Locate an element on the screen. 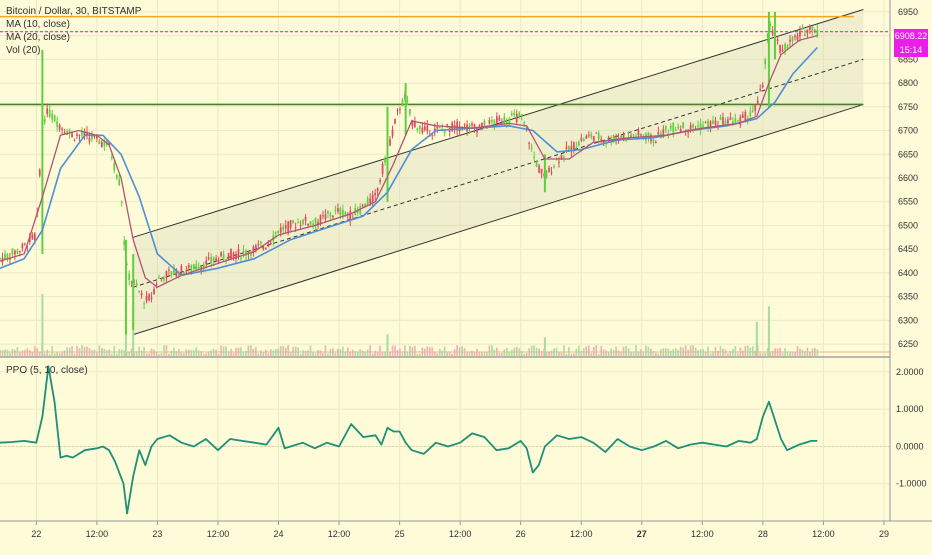 The width and height of the screenshot is (932, 555). indicator-ma20: MA (20, close) is located at coordinates (38, 37).